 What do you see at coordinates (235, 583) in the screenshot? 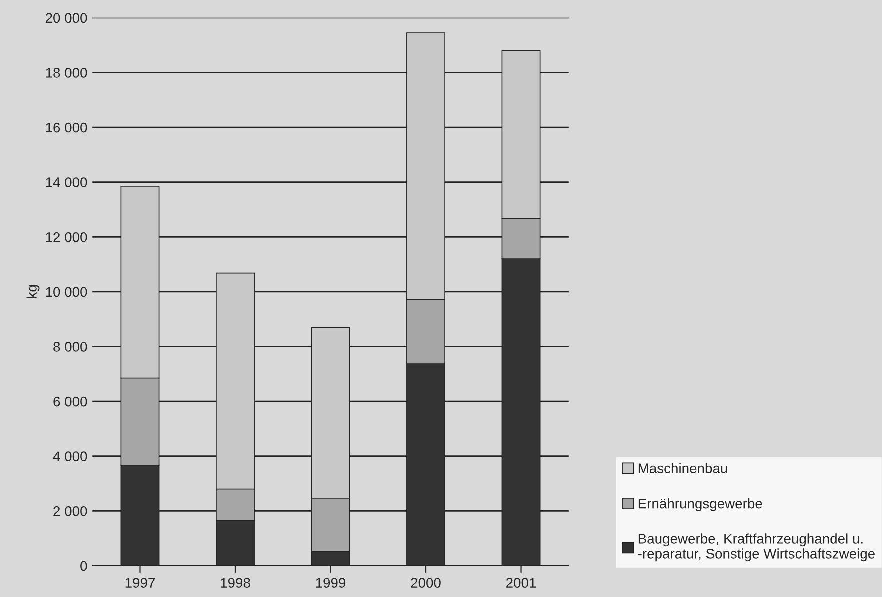
I see `x-tick-label: 1998` at bounding box center [235, 583].